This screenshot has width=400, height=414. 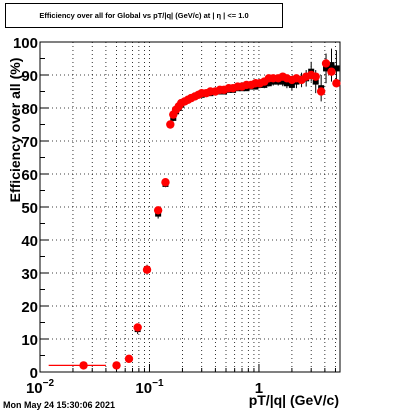 I want to click on y-tick-label: 10, so click(x=29, y=340).